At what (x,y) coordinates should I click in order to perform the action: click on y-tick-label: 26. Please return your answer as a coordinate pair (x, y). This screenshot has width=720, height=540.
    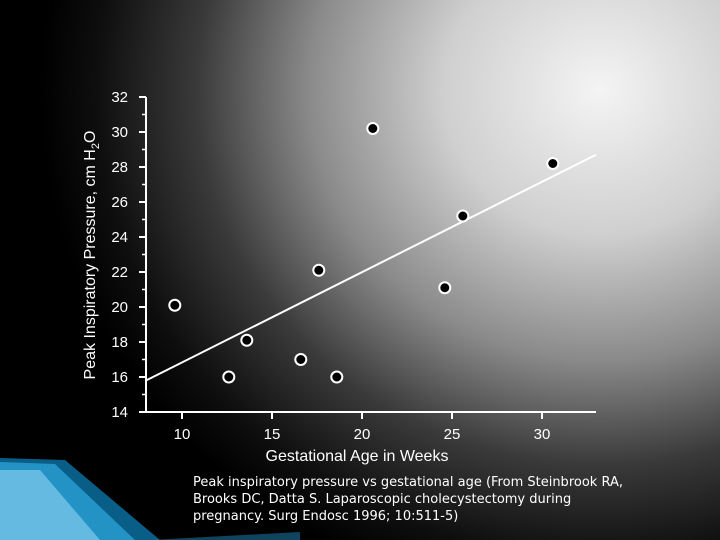
    Looking at the image, I should click on (119, 202).